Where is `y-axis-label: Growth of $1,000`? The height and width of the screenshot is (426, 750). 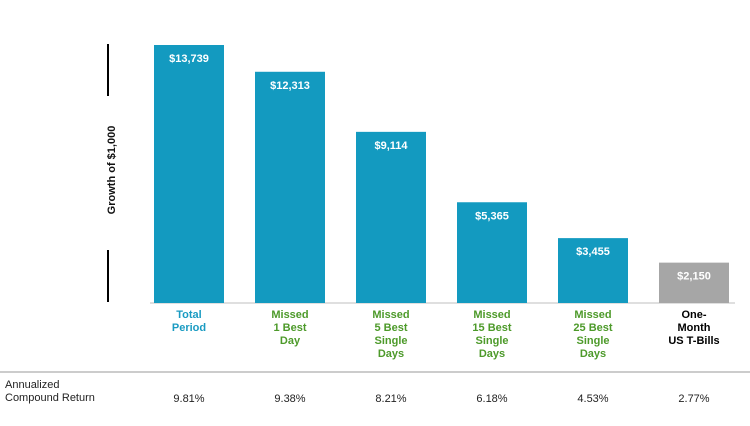
y-axis-label: Growth of $1,000 is located at coordinates (112, 170).